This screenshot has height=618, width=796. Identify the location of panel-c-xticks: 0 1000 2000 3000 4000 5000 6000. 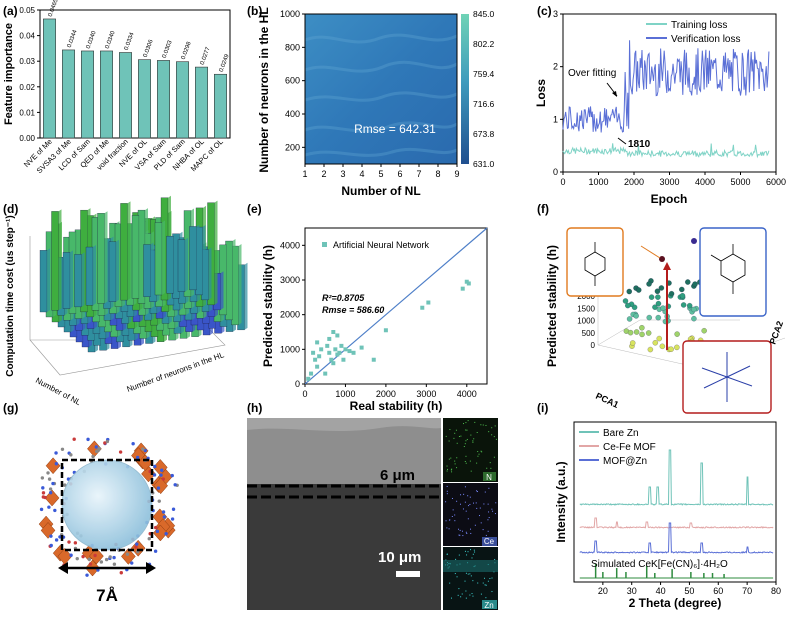
(673, 179).